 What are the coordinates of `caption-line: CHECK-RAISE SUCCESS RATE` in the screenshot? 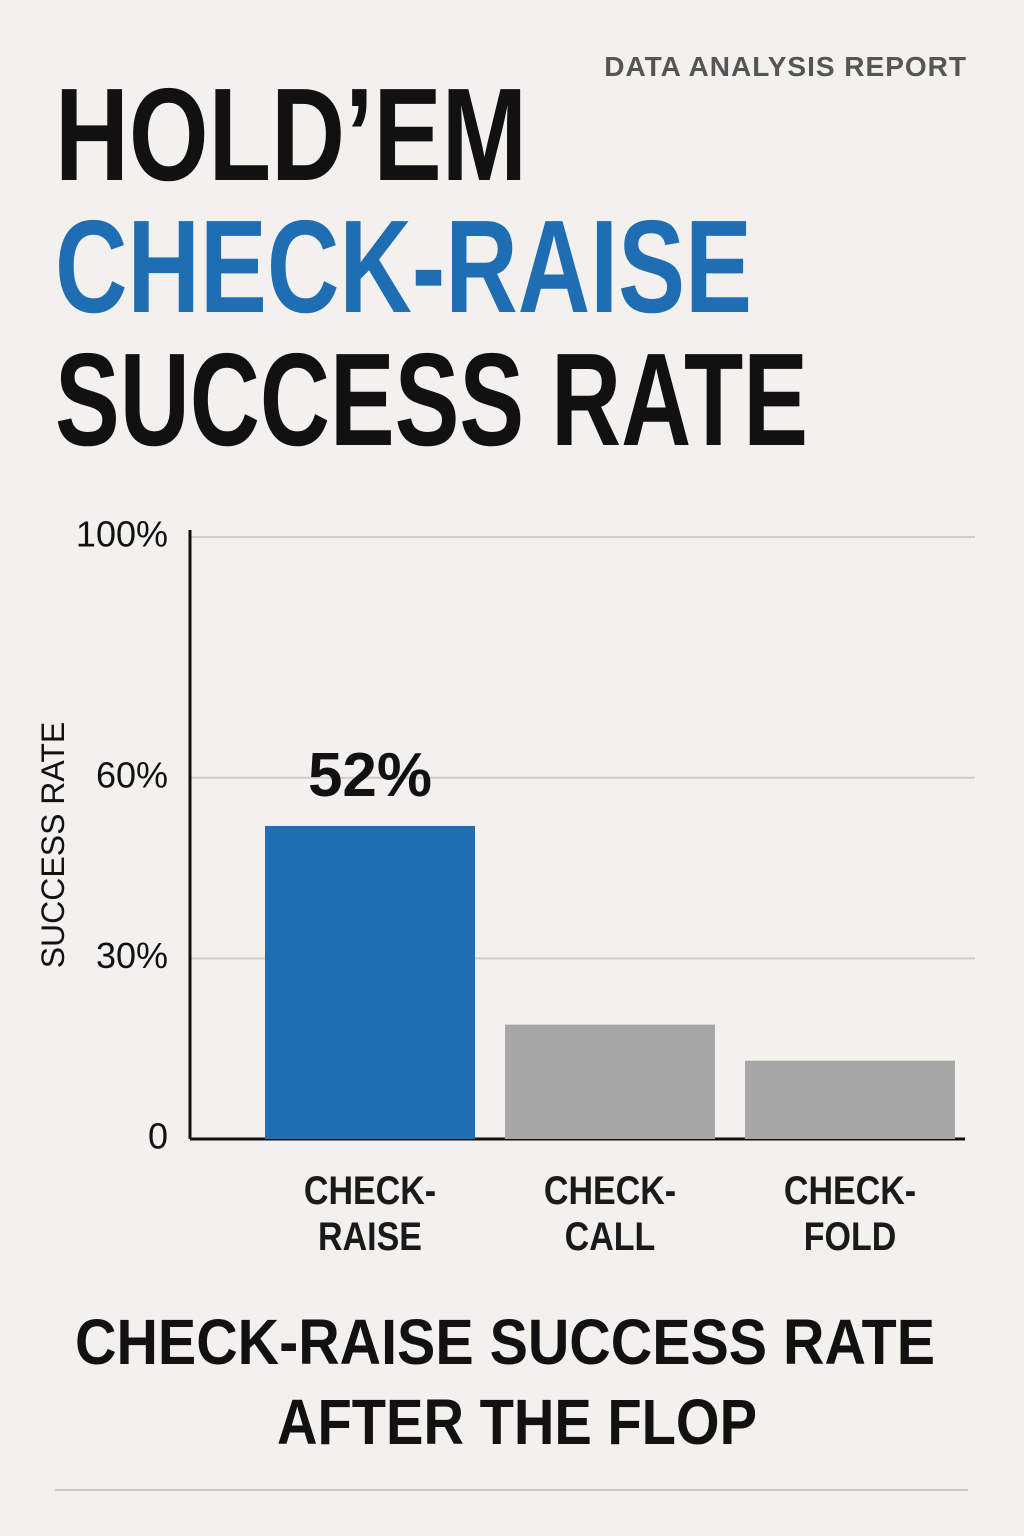 It's located at (505, 1342).